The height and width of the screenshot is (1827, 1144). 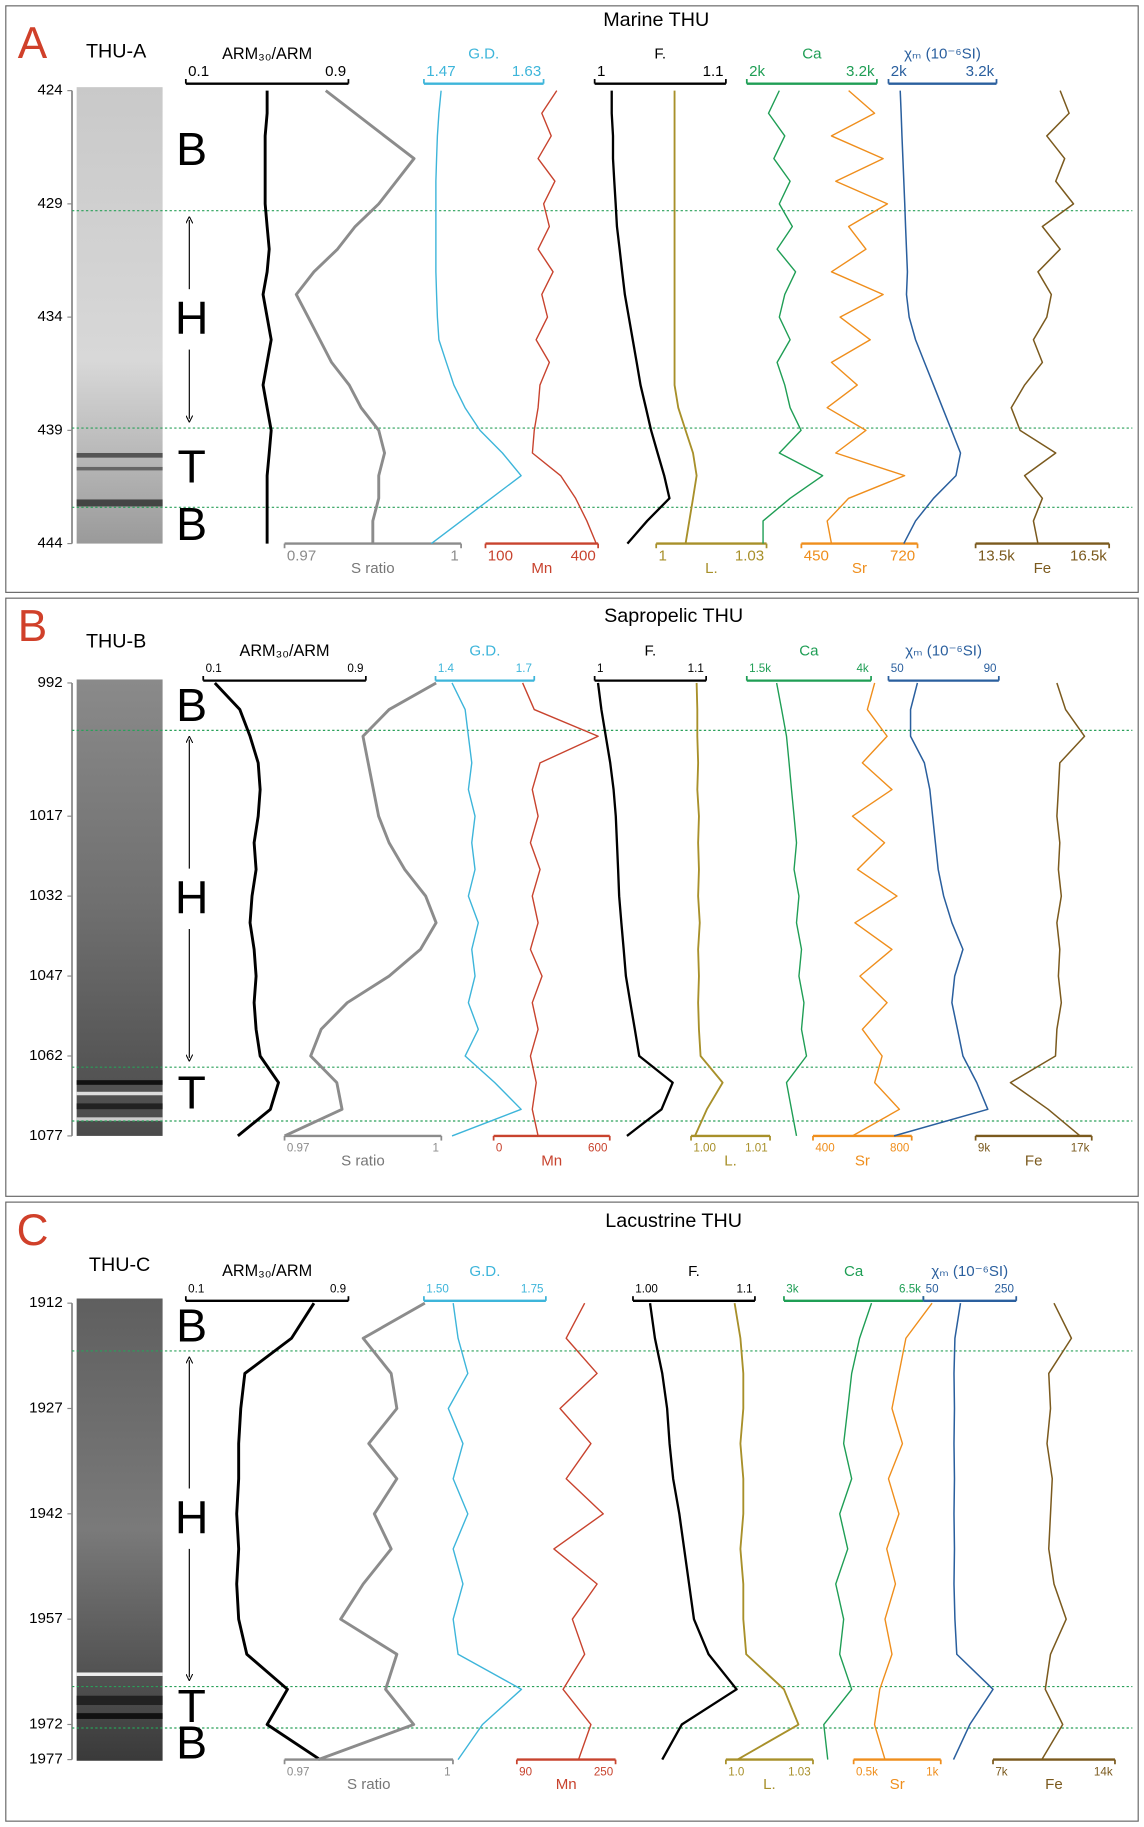 What do you see at coordinates (932, 1771) in the screenshot?
I see `track-tick-label: 1k` at bounding box center [932, 1771].